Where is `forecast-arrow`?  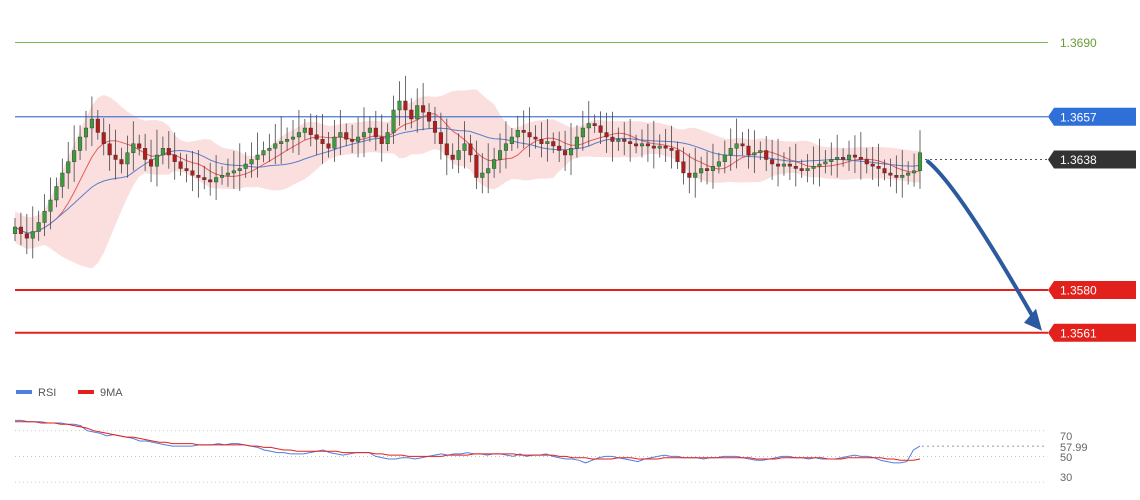 forecast-arrow is located at coordinates (984, 245).